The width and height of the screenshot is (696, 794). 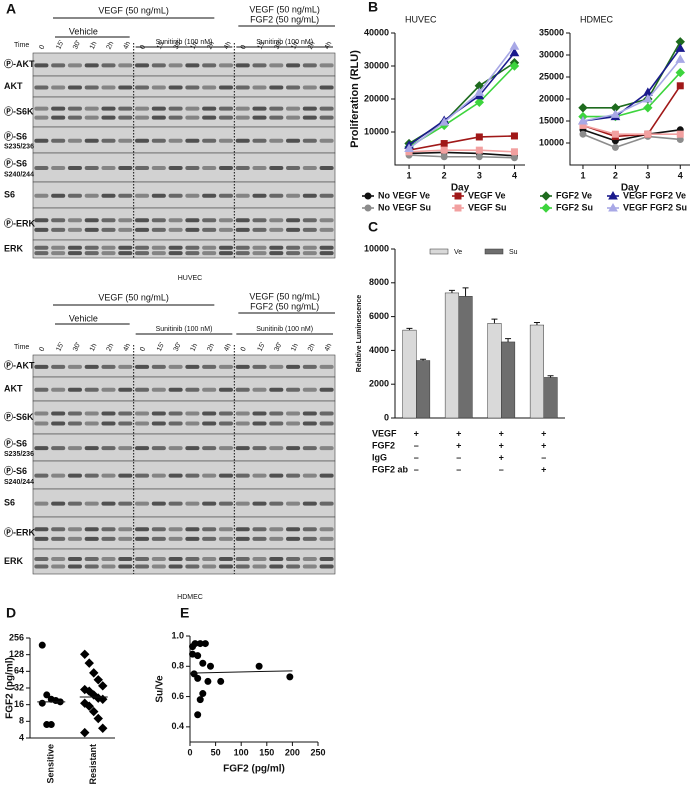 I want to click on row-label: Ⓟ-S6K, so click(x=19, y=110).